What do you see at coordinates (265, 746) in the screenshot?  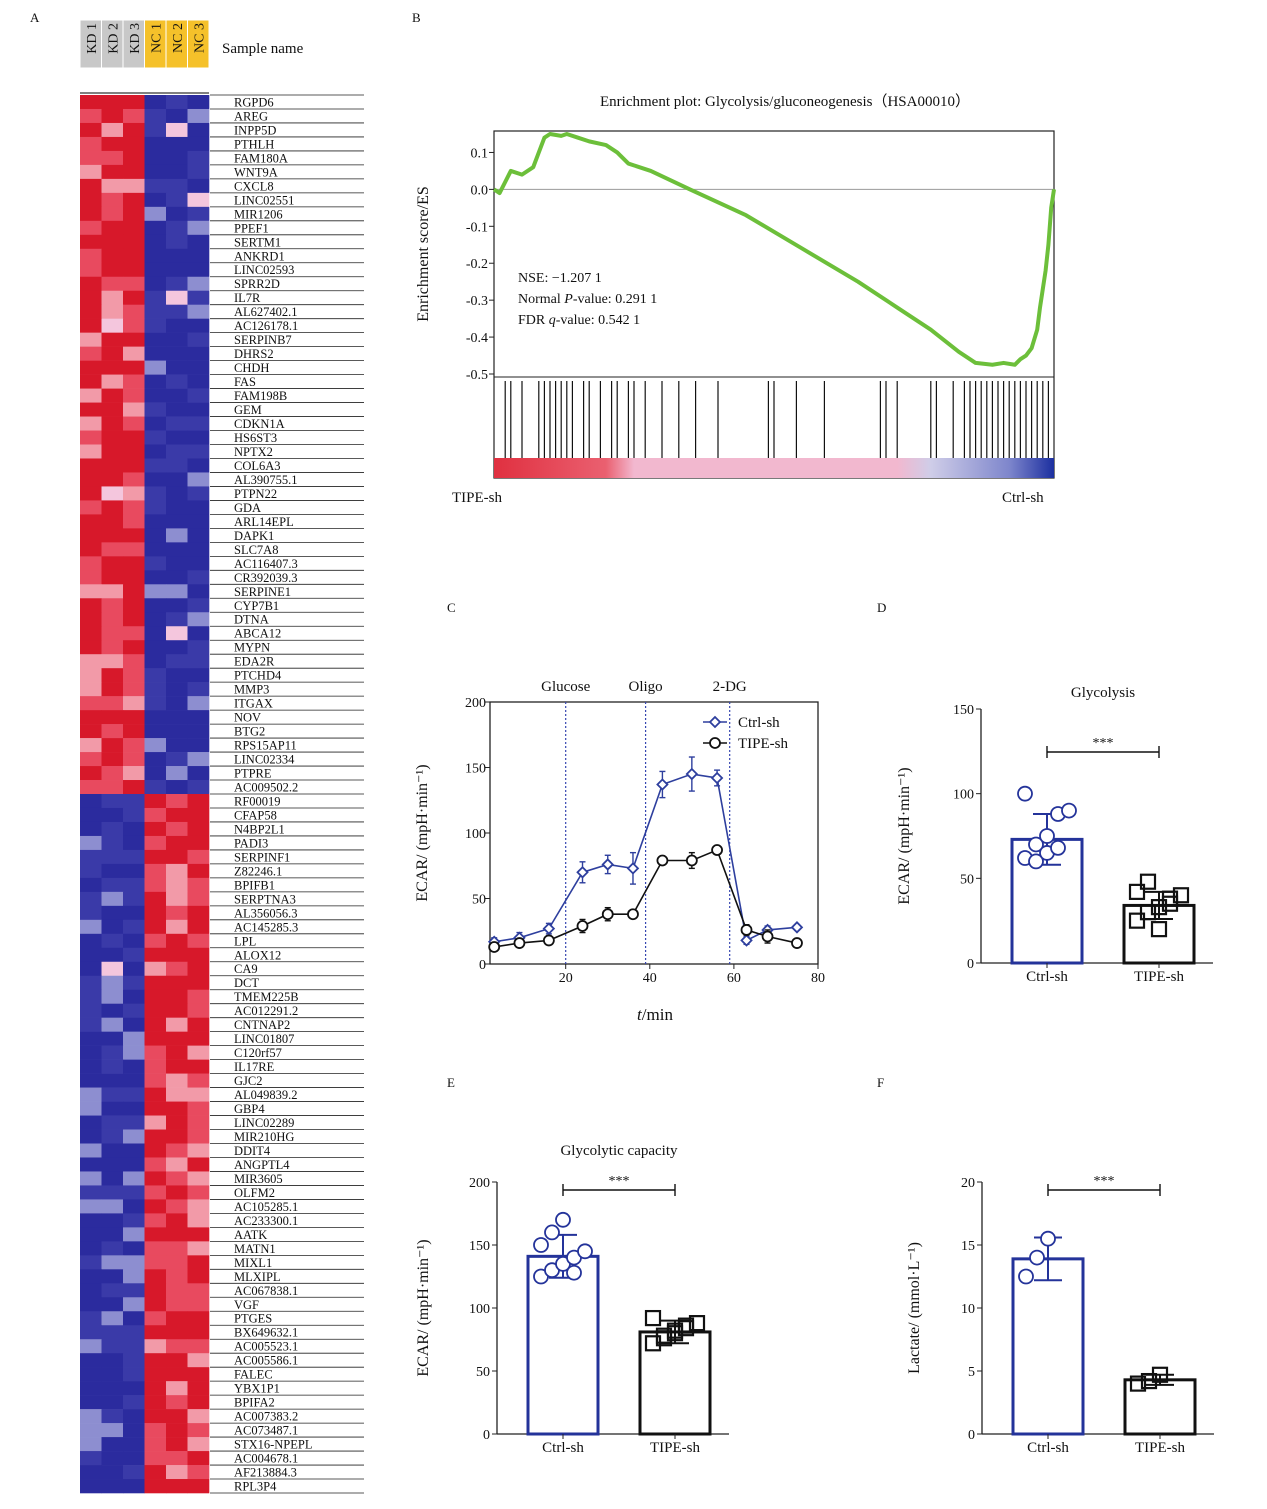 I see `gene-label: RPS15AP11` at bounding box center [265, 746].